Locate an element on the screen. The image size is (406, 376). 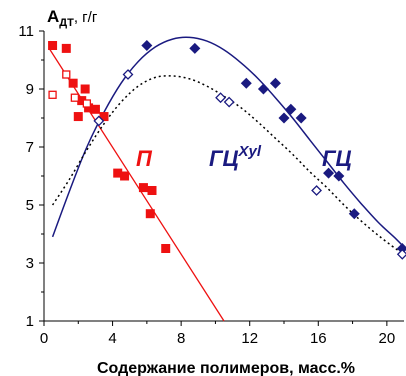
x-tick-label: 12 is located at coordinates (249, 338).